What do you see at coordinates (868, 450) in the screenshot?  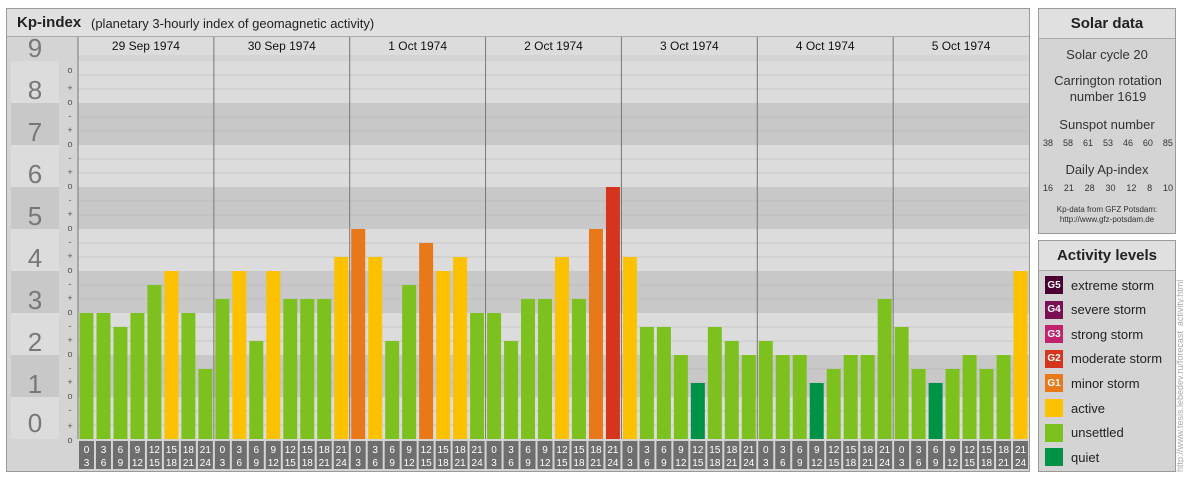 I see `hour-start-label: 18` at bounding box center [868, 450].